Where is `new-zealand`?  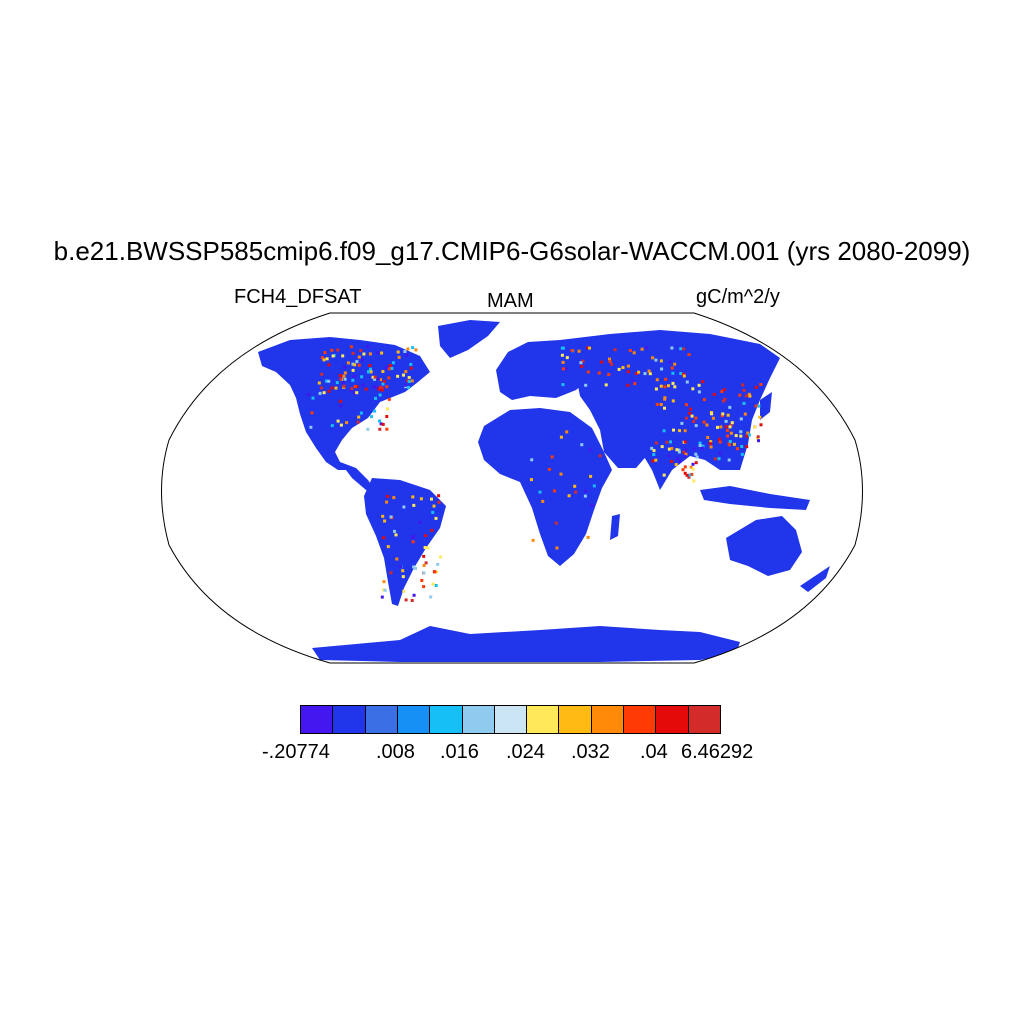 new-zealand is located at coordinates (815, 579).